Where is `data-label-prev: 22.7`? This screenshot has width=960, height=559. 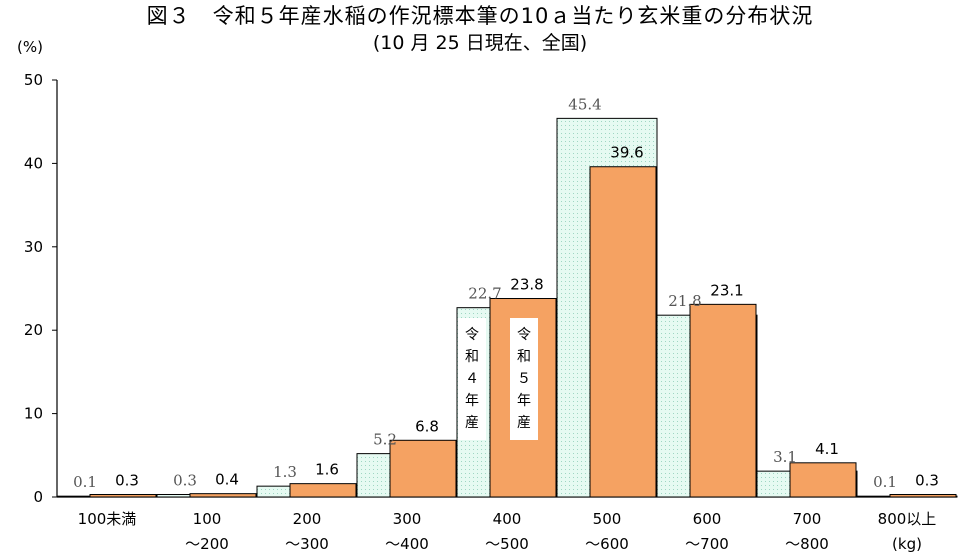
data-label-prev: 22.7 is located at coordinates (484, 294).